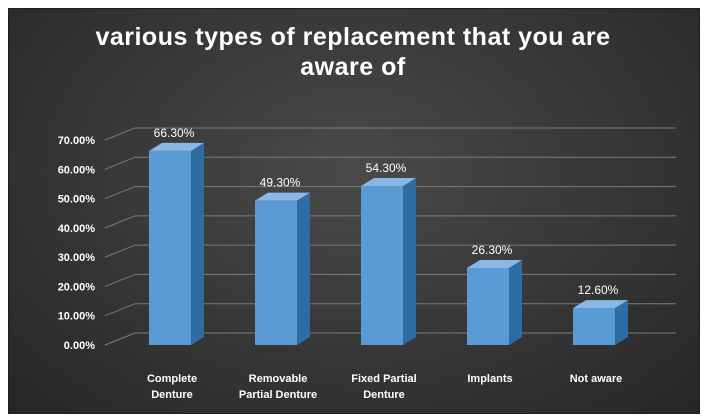  Describe the element at coordinates (172, 379) in the screenshot. I see `x-tick-label: Complete` at that location.